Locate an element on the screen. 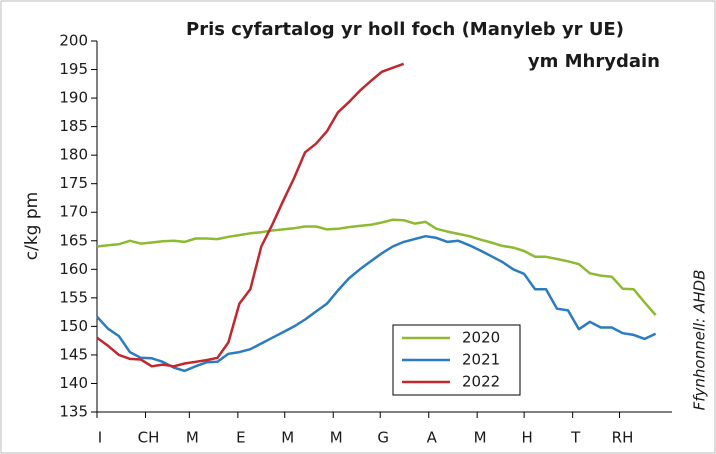 The width and height of the screenshot is (716, 454). y-tick-label: 175 is located at coordinates (73, 183).